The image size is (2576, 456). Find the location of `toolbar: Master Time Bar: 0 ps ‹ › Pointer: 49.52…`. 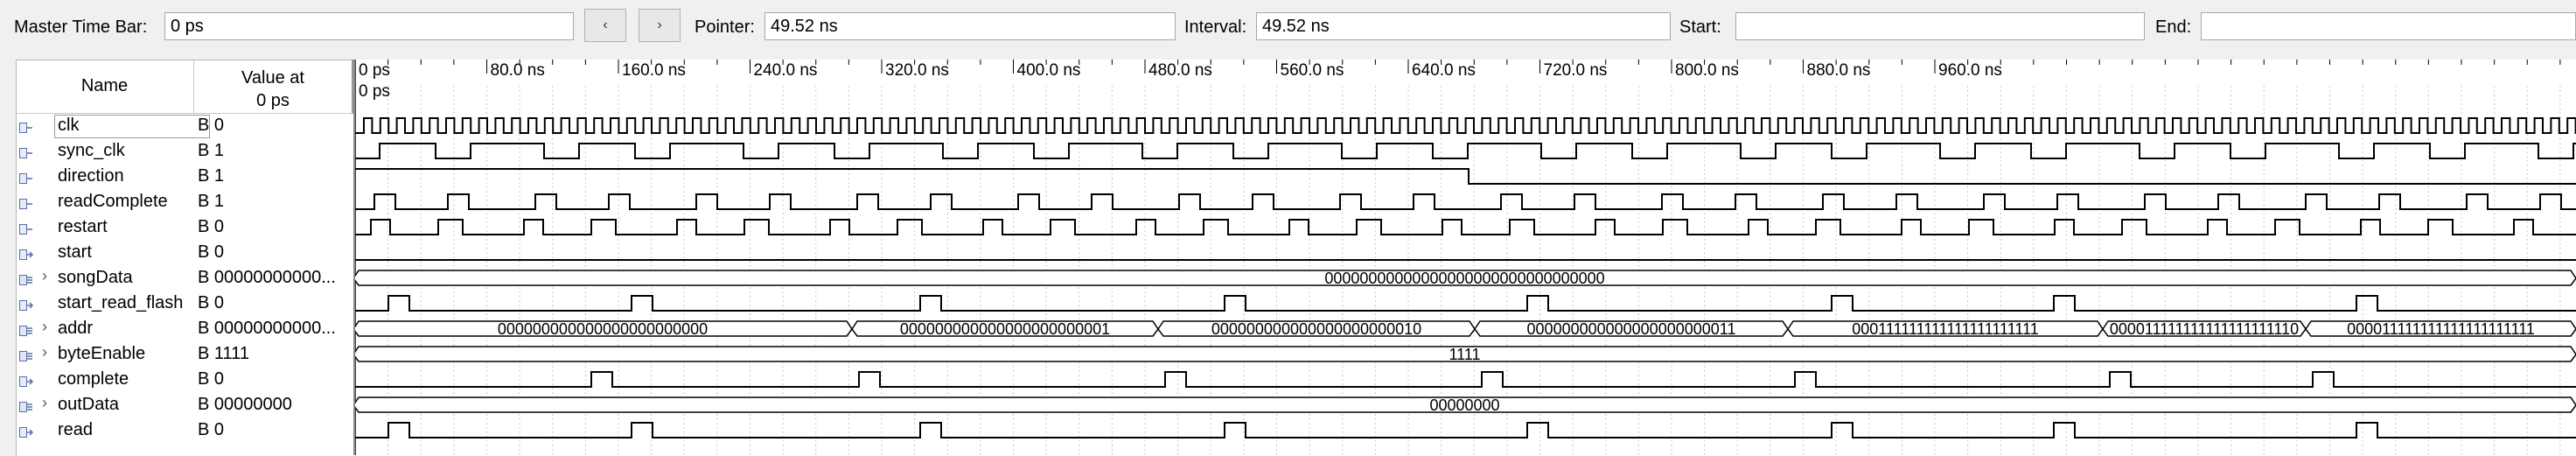

toolbar: Master Time Bar: 0 ps ‹ › Pointer: 49.52… is located at coordinates (1288, 29).